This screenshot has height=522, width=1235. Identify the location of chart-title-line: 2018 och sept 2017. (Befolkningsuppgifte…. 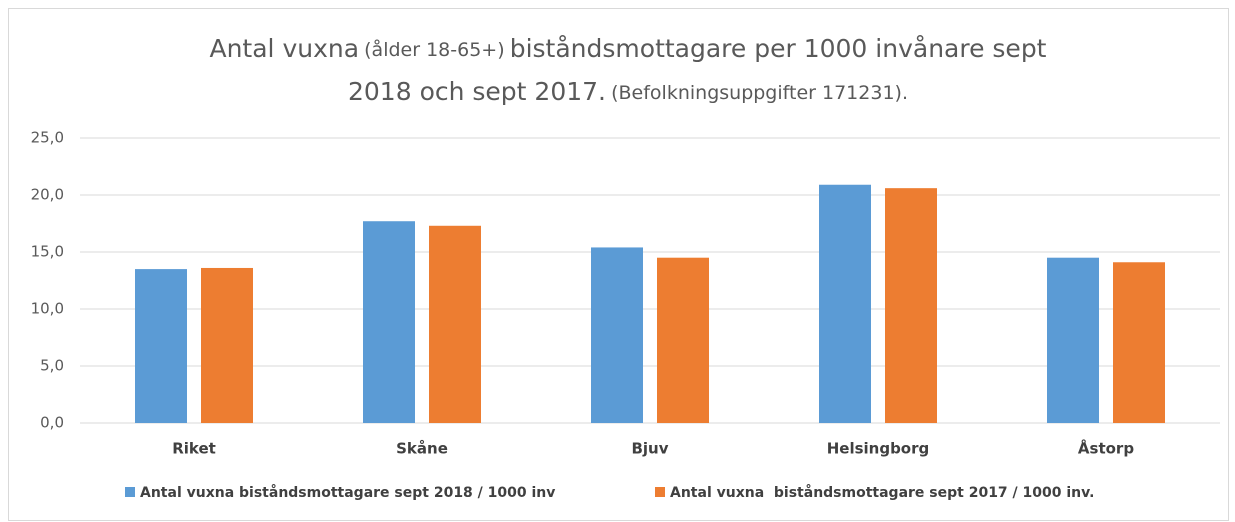
(628, 91).